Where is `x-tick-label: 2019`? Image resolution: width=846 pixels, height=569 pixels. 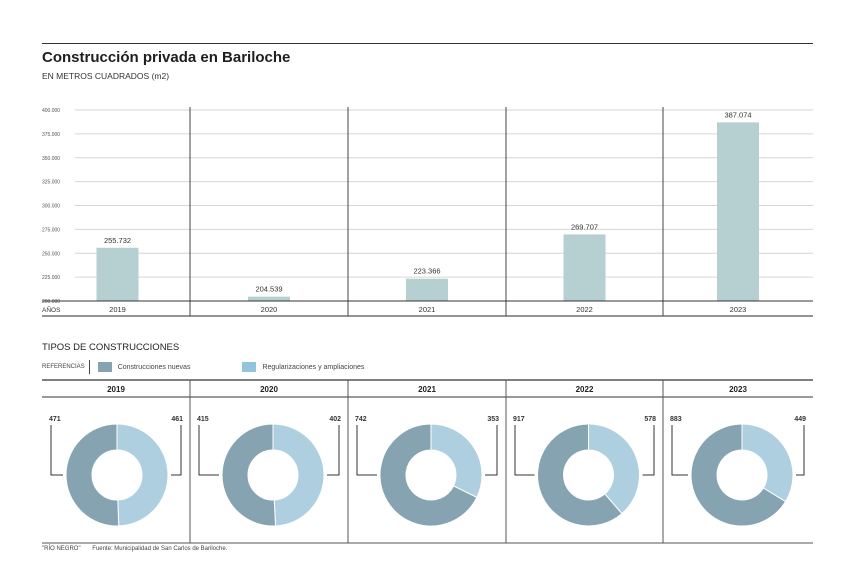
x-tick-label: 2019 is located at coordinates (117, 309).